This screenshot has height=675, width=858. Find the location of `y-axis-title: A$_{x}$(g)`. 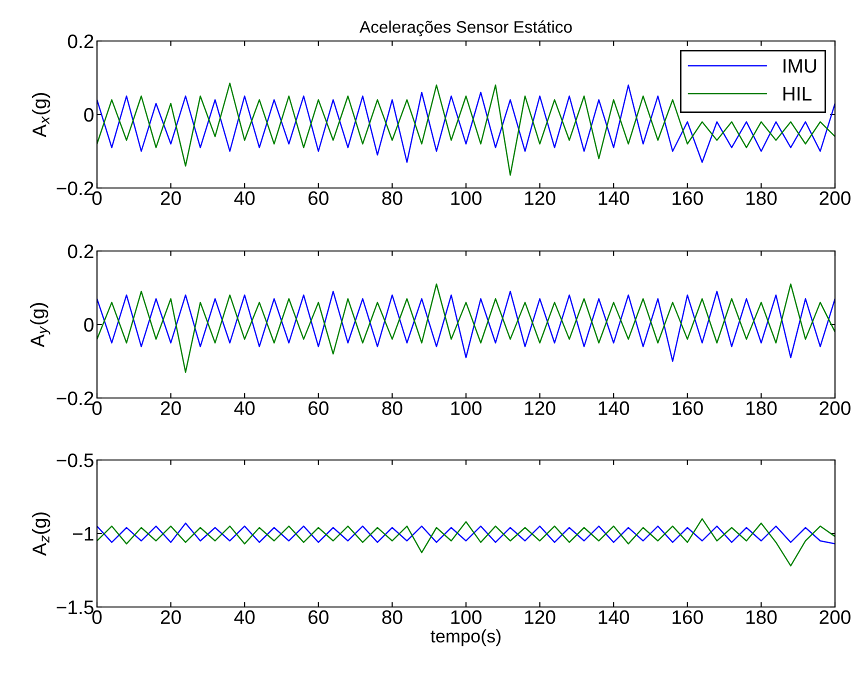

y-axis-title: A$_{x}$(g) is located at coordinates (41, 115).